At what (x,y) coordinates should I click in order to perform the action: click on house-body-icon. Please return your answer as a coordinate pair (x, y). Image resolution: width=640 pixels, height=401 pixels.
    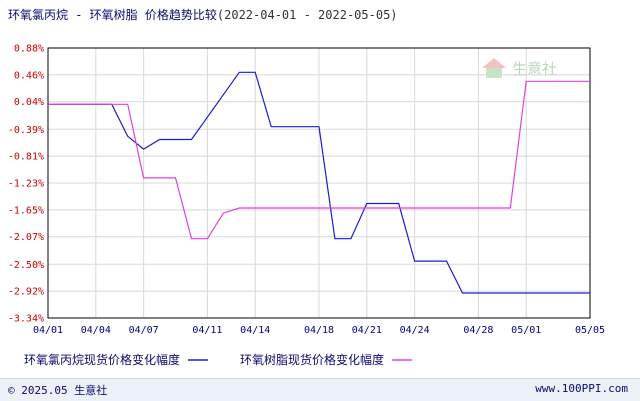
    Looking at the image, I should click on (494, 73).